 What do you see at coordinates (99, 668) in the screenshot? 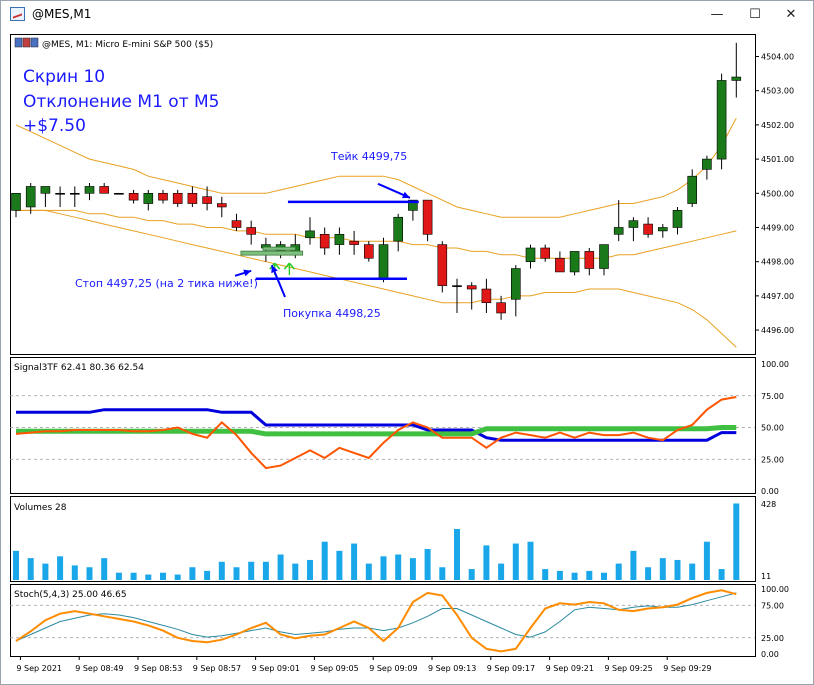
I see `time-axis-label: 9 Sep 08:49` at bounding box center [99, 668].